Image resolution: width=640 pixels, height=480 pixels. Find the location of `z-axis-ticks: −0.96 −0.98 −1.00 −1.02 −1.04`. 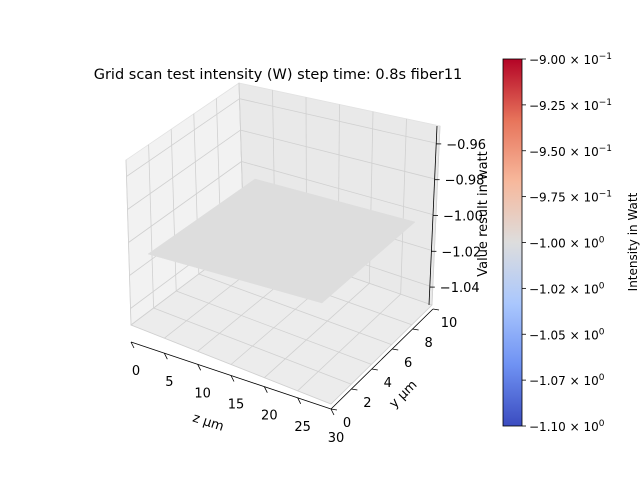

z-axis-ticks: −0.96 −0.98 −1.00 −1.02 −1.04 is located at coordinates (457, 217).